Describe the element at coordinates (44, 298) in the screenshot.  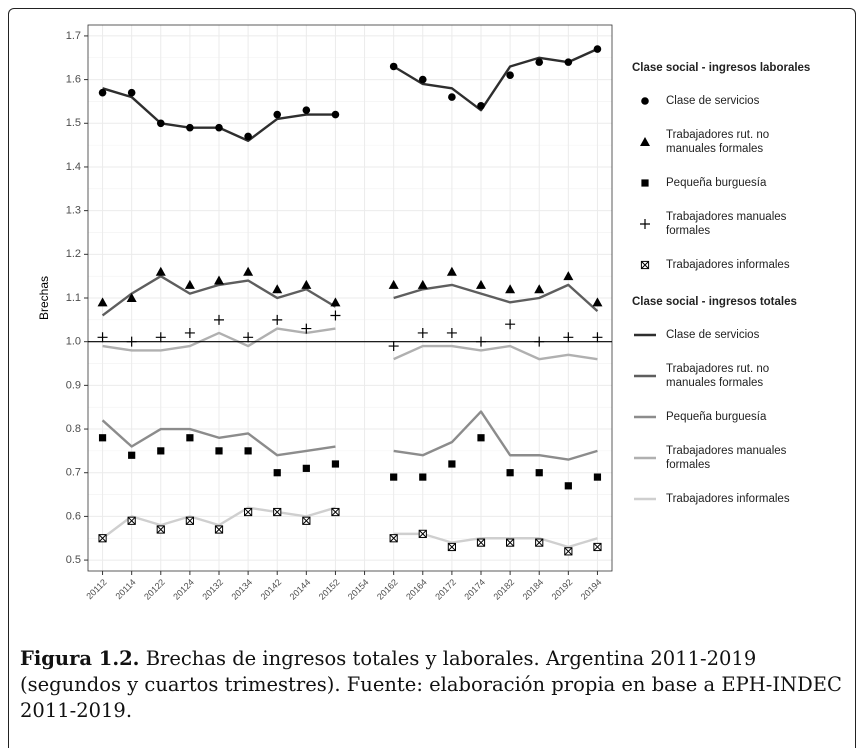
I see `y-axis-label: Brechas` at that location.